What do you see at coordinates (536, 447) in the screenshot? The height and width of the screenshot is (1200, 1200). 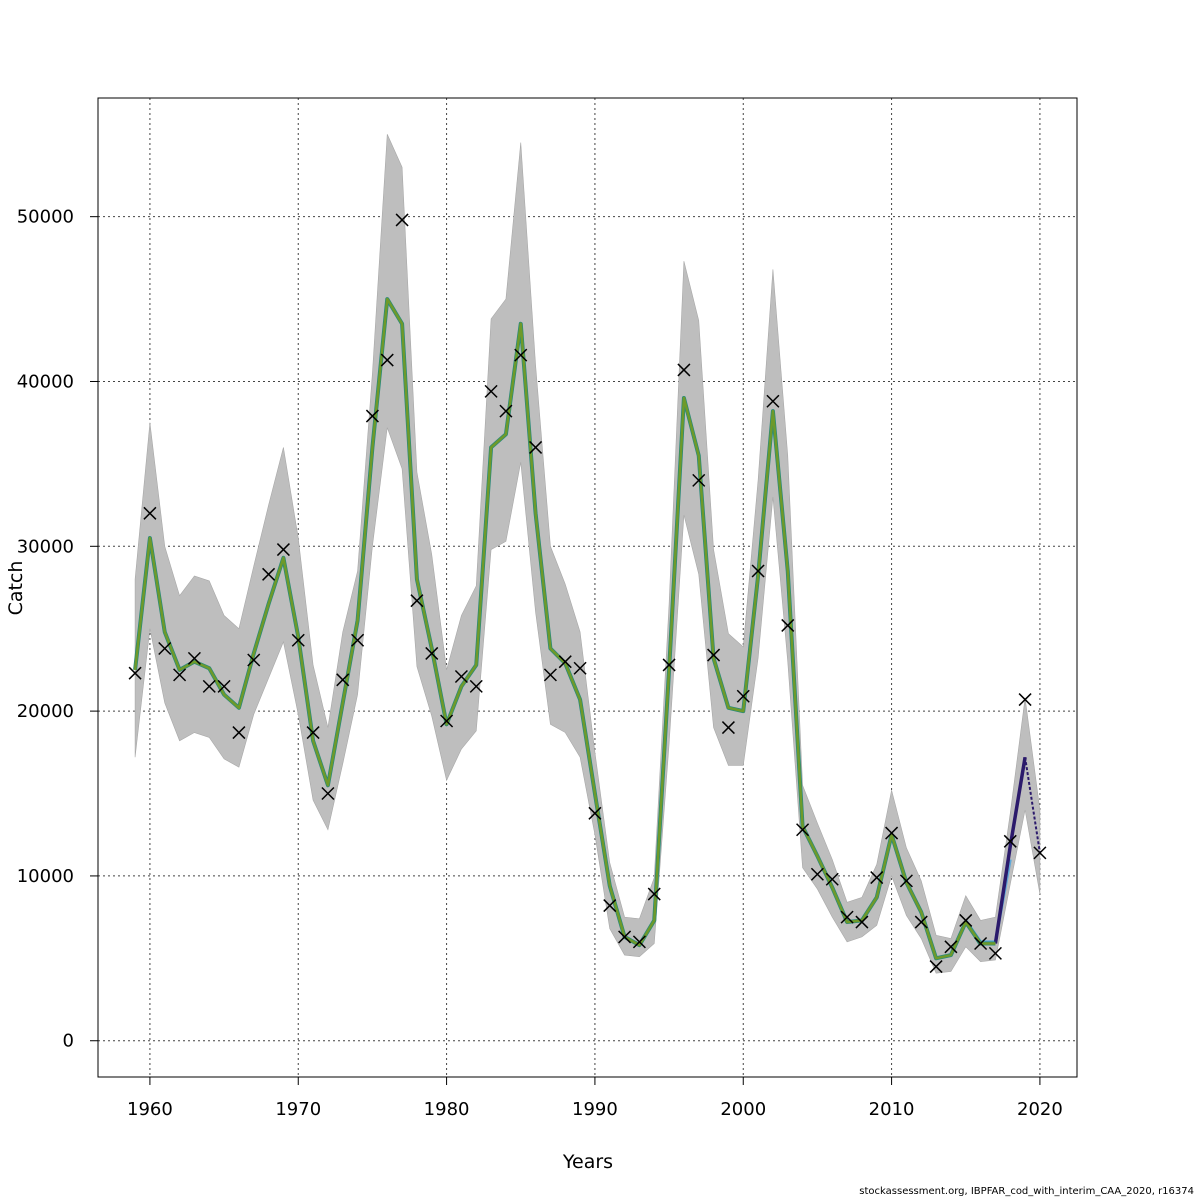 I see `observed-point-1986` at bounding box center [536, 447].